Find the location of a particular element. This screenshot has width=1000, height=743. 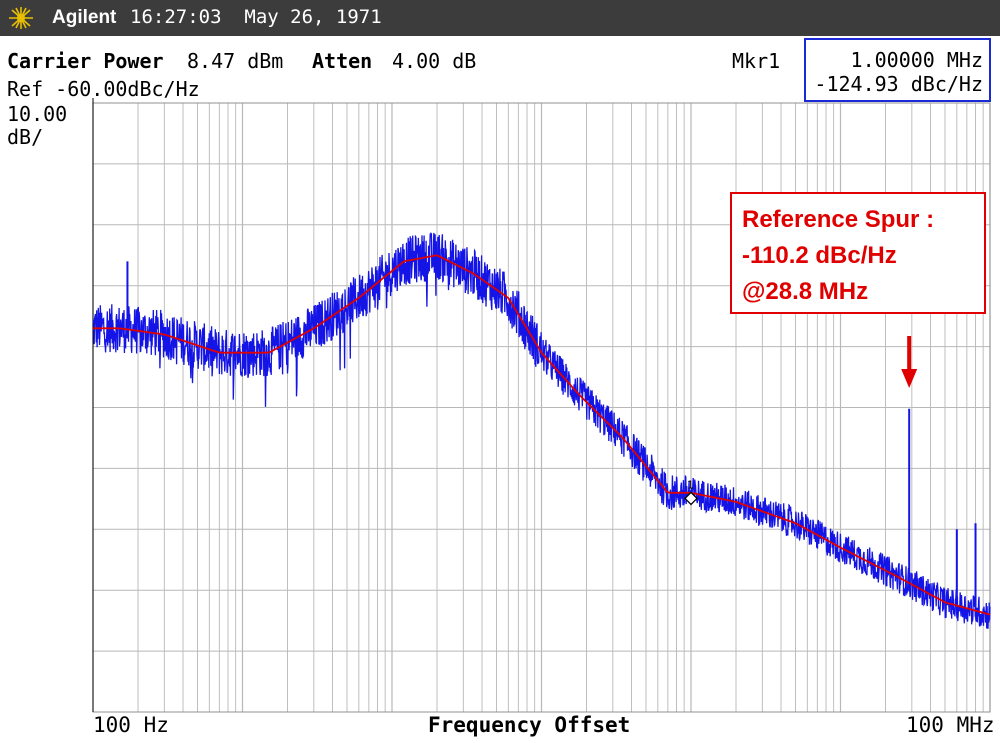

scale-unit: dB/ is located at coordinates (25, 137).